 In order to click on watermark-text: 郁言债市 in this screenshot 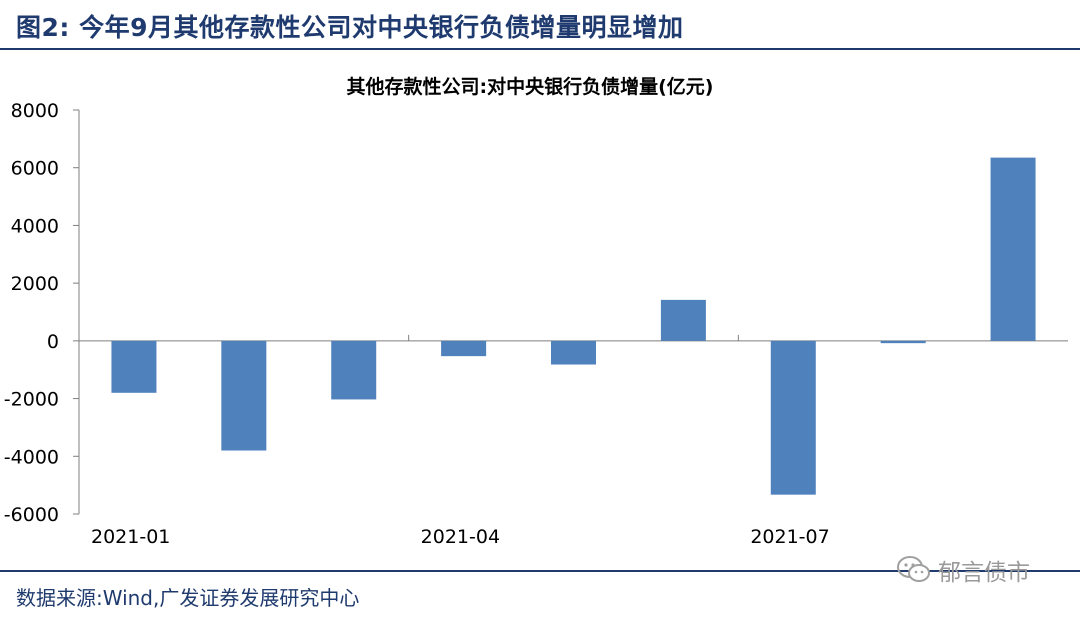, I will do `click(984, 573)`.